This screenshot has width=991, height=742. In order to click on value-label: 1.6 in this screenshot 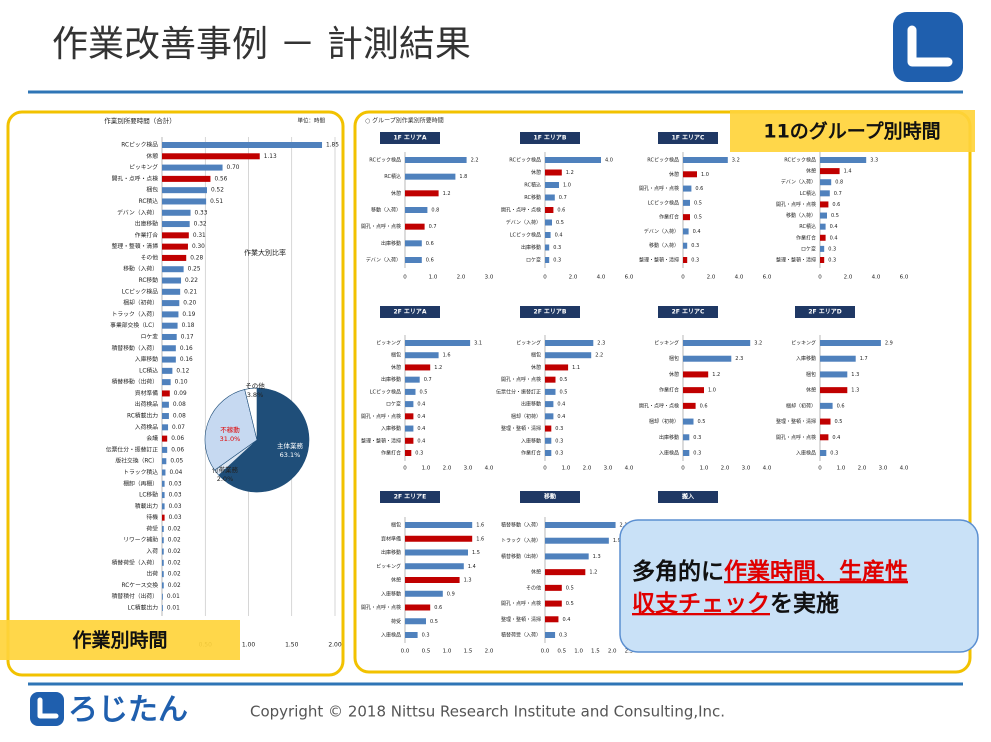, I will do `click(480, 526)`.